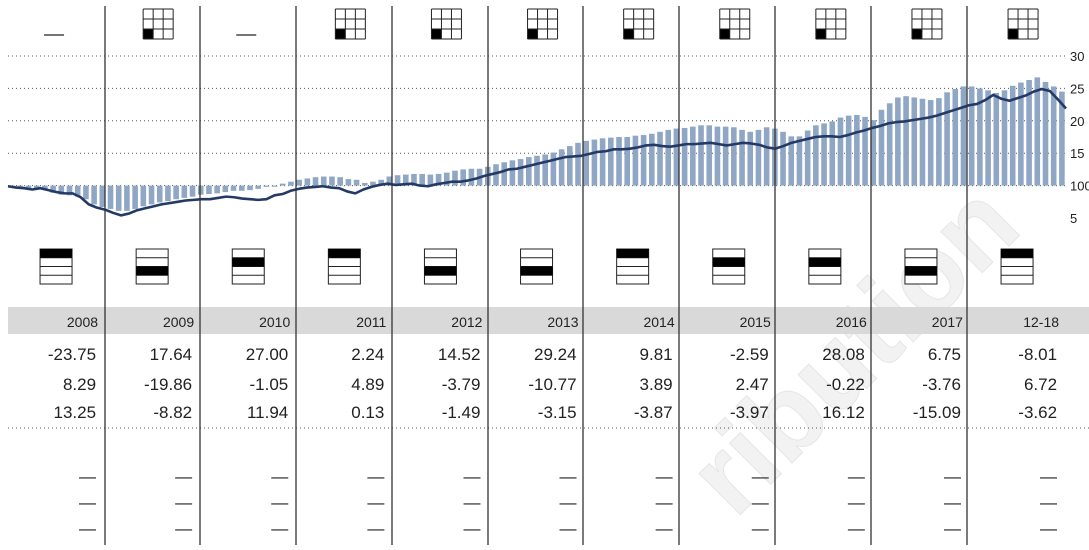 This screenshot has height=550, width=1089. I want to click on table-cell-value: -3.97, so click(749, 412).